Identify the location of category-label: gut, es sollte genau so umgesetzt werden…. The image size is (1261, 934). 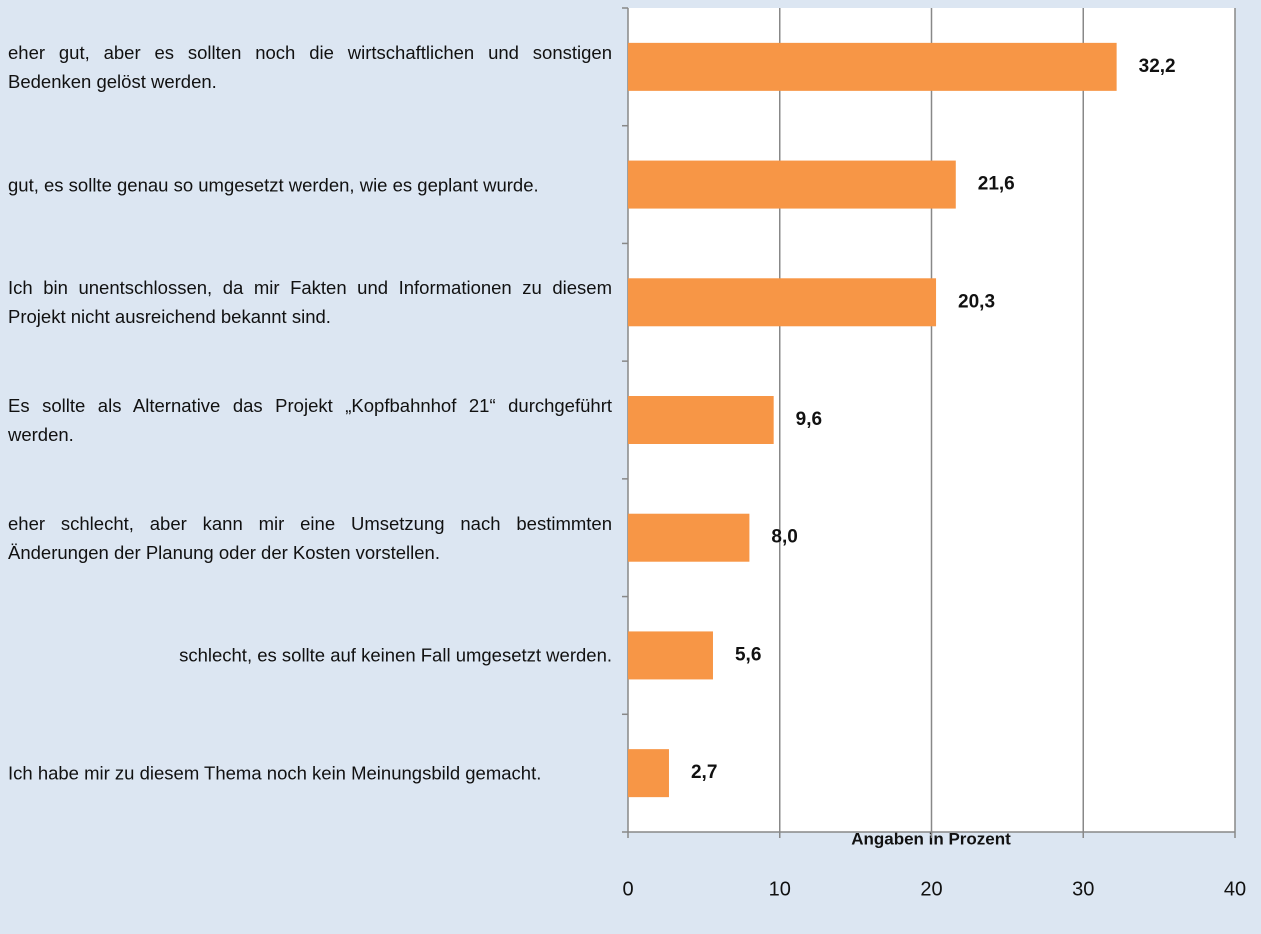
(273, 185).